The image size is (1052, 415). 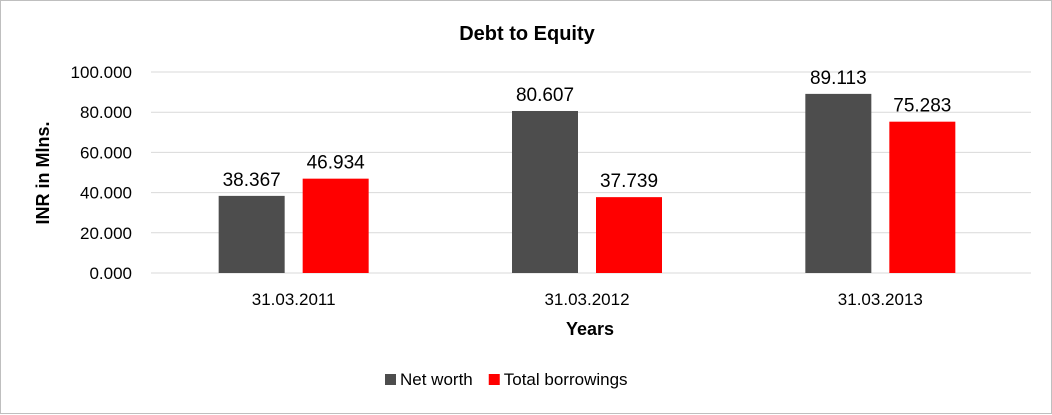 What do you see at coordinates (629, 181) in the screenshot?
I see `data-label: 37.739` at bounding box center [629, 181].